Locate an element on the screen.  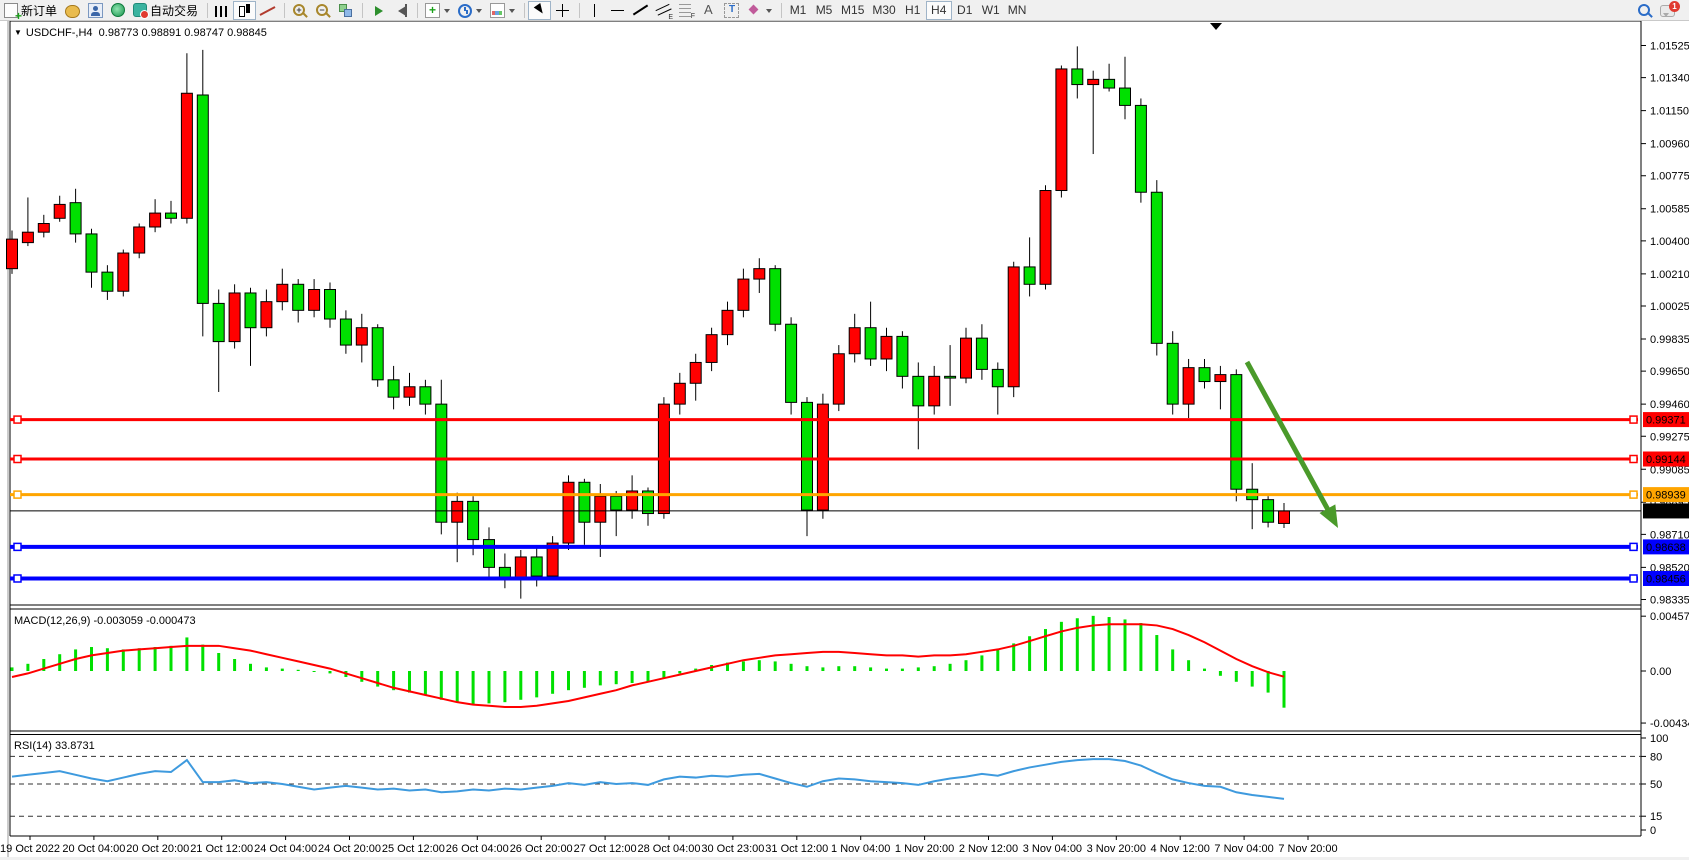
axis-label: 20 Oct 04:00 is located at coordinates (93, 849).